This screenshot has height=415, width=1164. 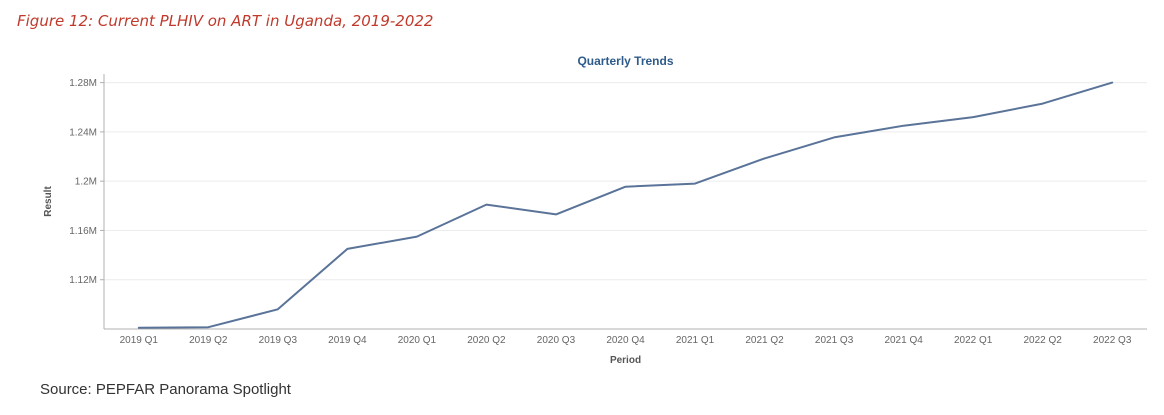 I want to click on x-tick-label-12: 2022 Q1, so click(x=973, y=340).